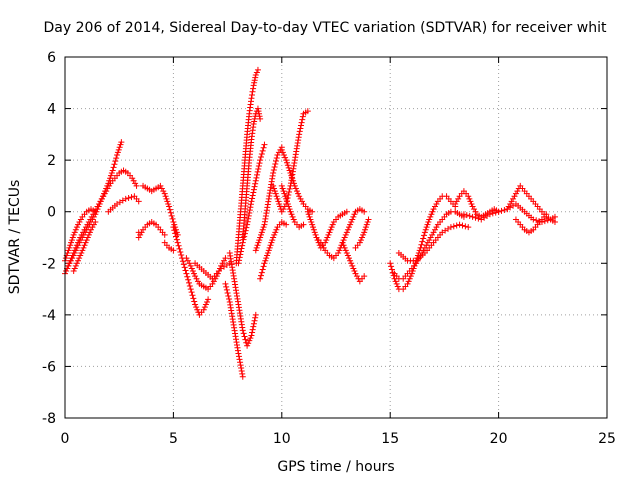  What do you see at coordinates (102, 219) in the screenshot?
I see `series-arc-b` at bounding box center [102, 219].